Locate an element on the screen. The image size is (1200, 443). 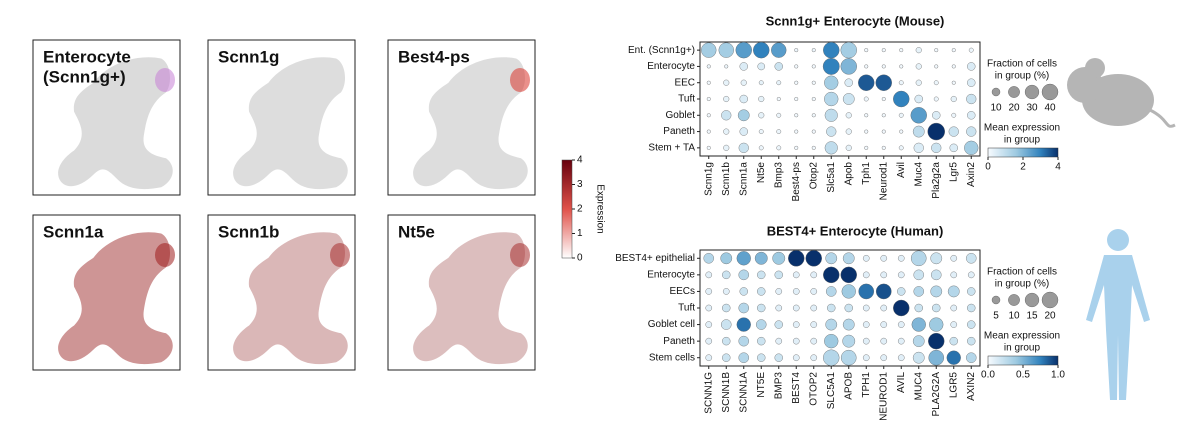
gene-label: Tph1 is located at coordinates (866, 173).